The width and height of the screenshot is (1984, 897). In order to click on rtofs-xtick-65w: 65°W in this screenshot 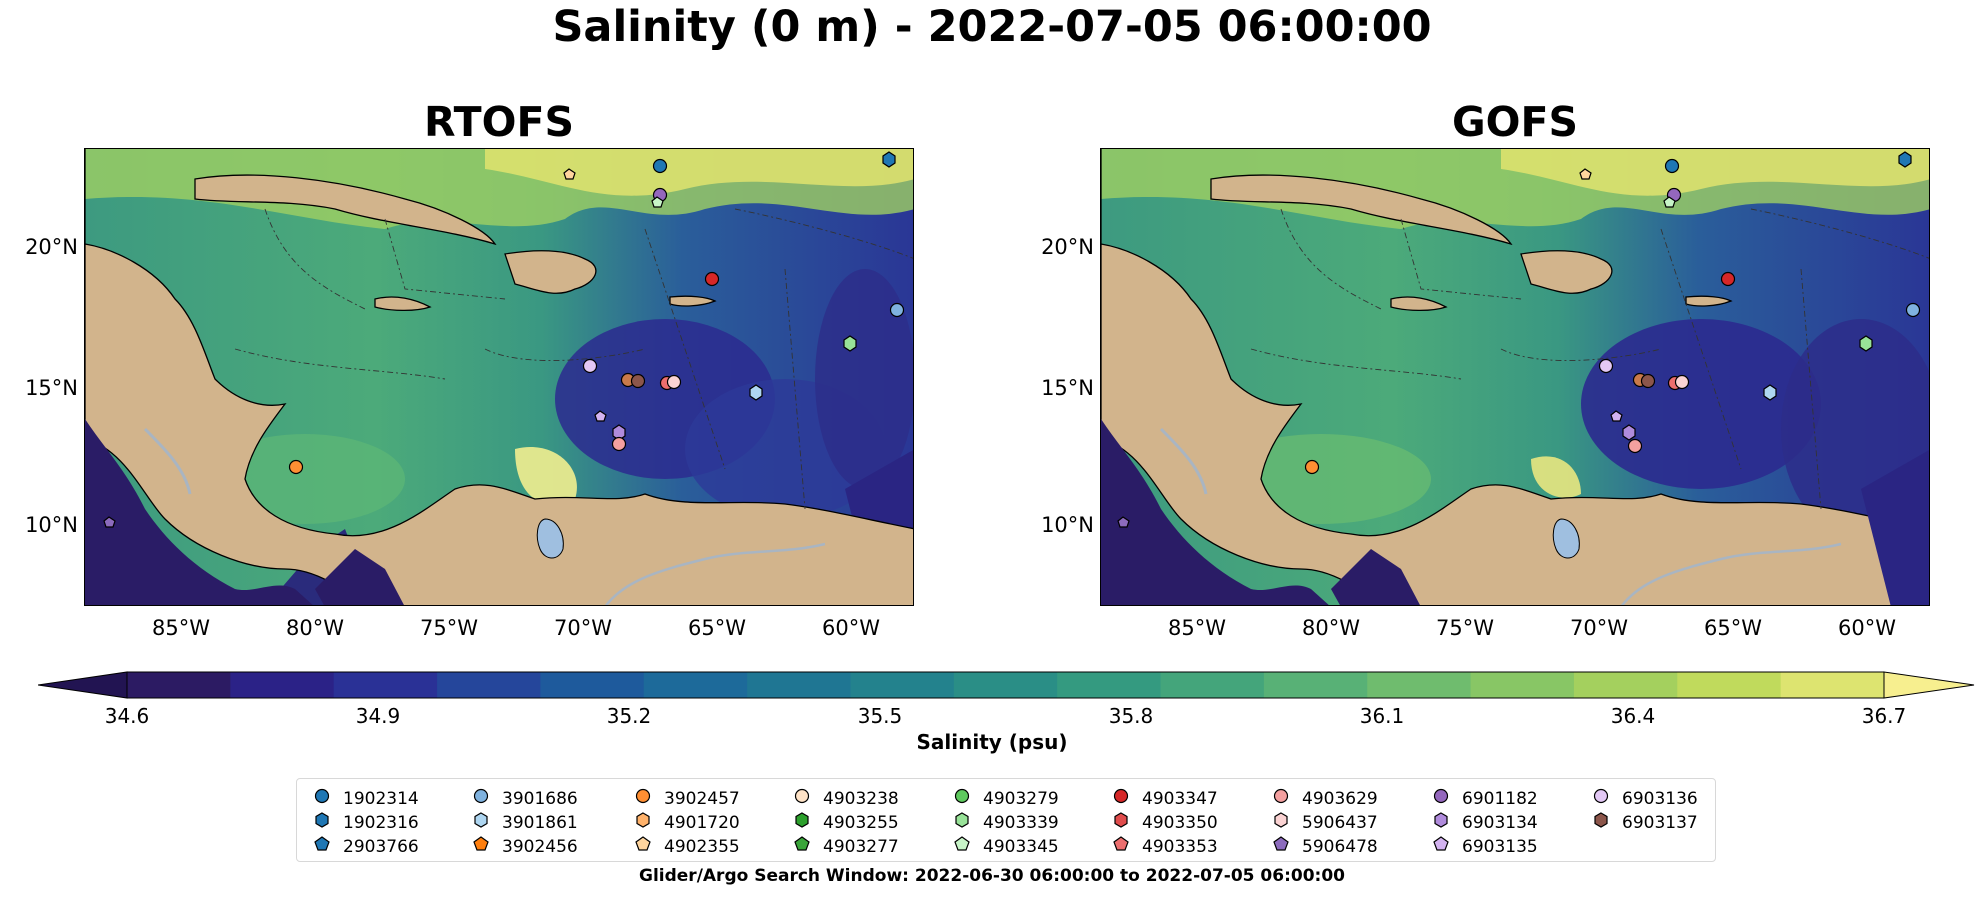, I will do `click(717, 628)`.